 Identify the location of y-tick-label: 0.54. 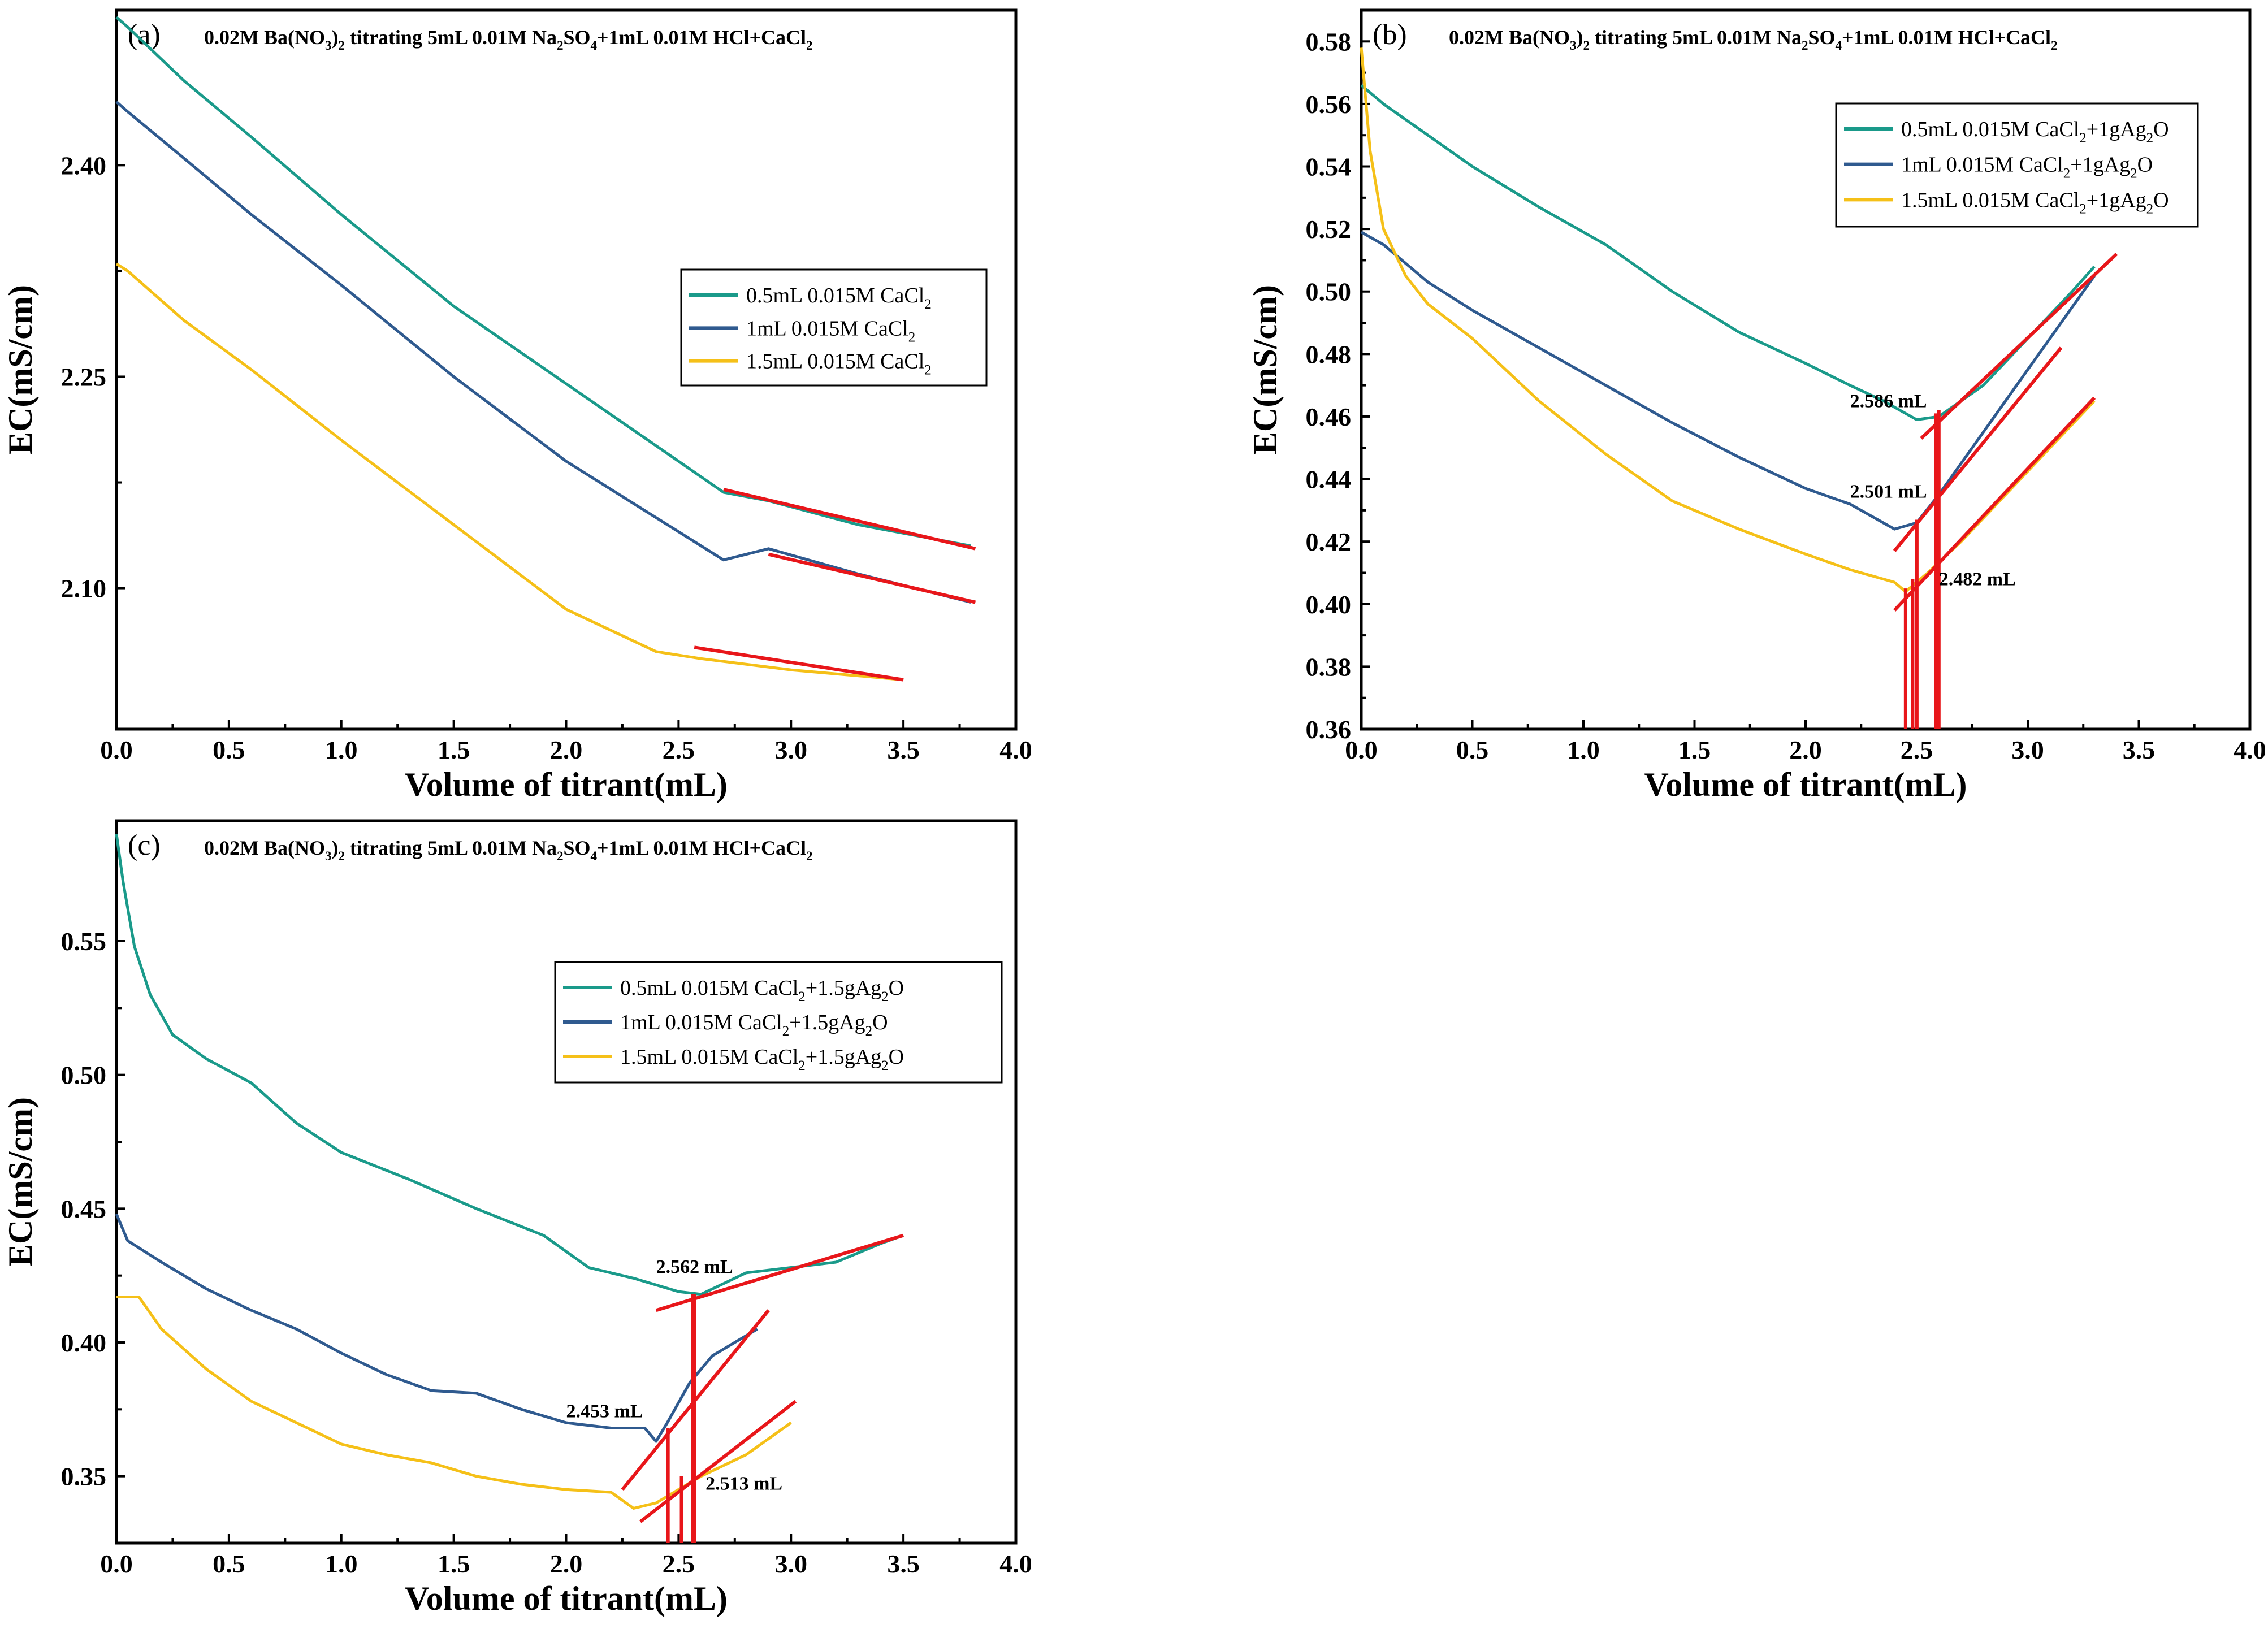
(1329, 167).